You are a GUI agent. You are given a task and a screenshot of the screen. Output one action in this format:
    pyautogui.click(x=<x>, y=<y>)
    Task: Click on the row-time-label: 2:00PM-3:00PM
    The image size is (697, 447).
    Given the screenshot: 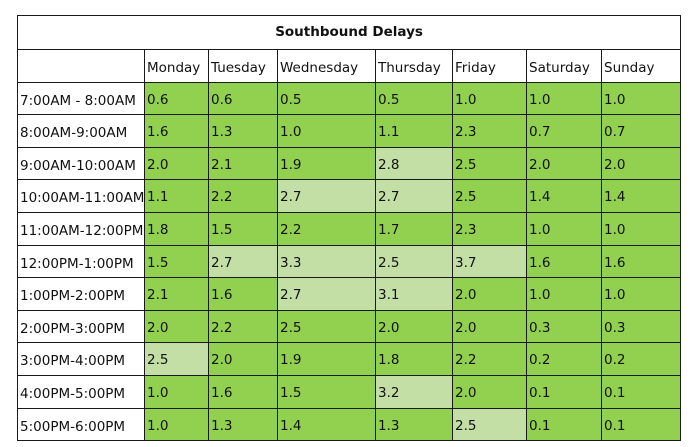 What is the action you would take?
    pyautogui.click(x=81, y=326)
    